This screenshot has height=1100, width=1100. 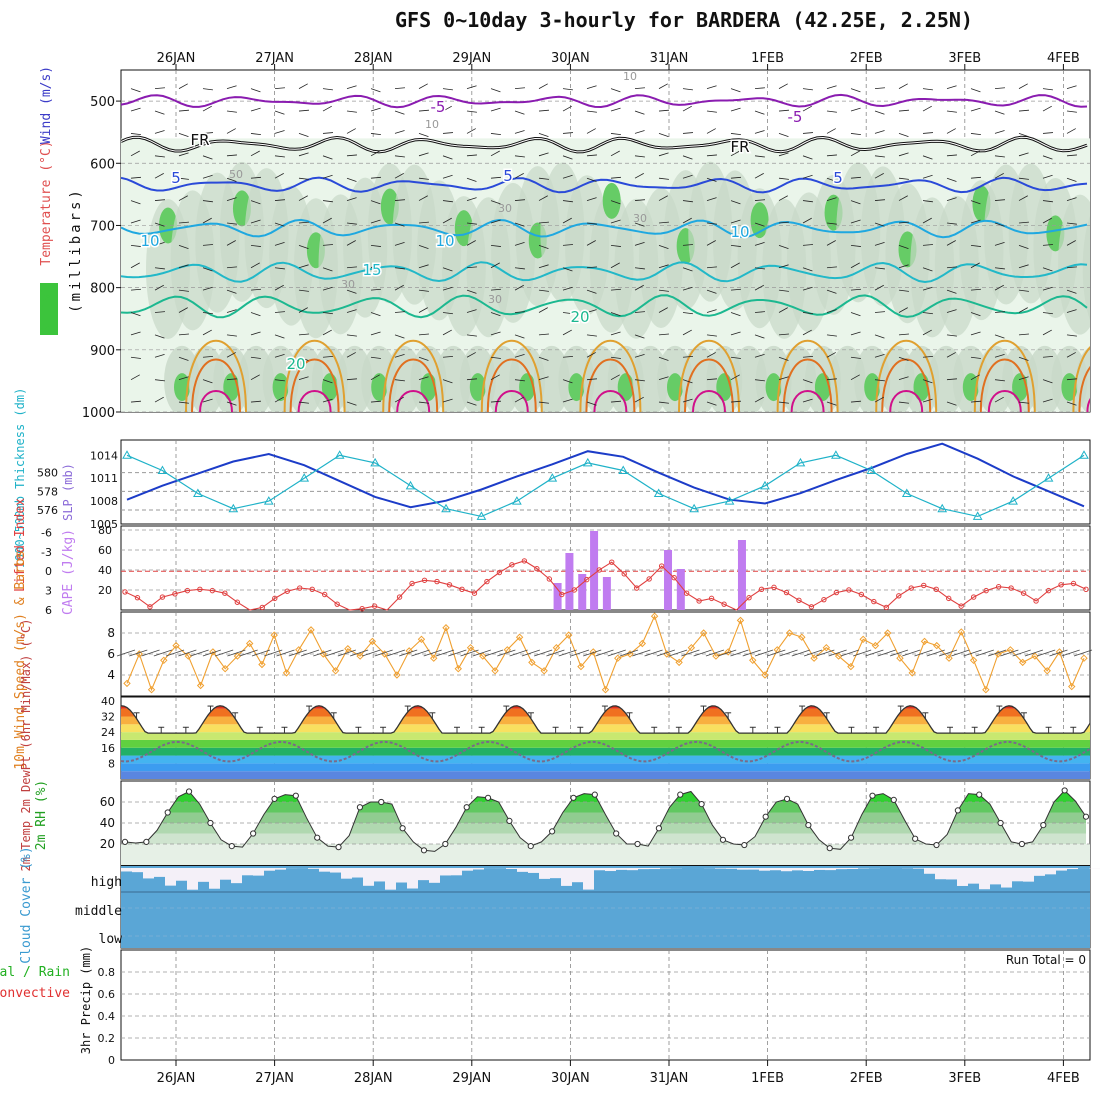 I want to click on isotherm-label: -5, so click(x=438, y=107).